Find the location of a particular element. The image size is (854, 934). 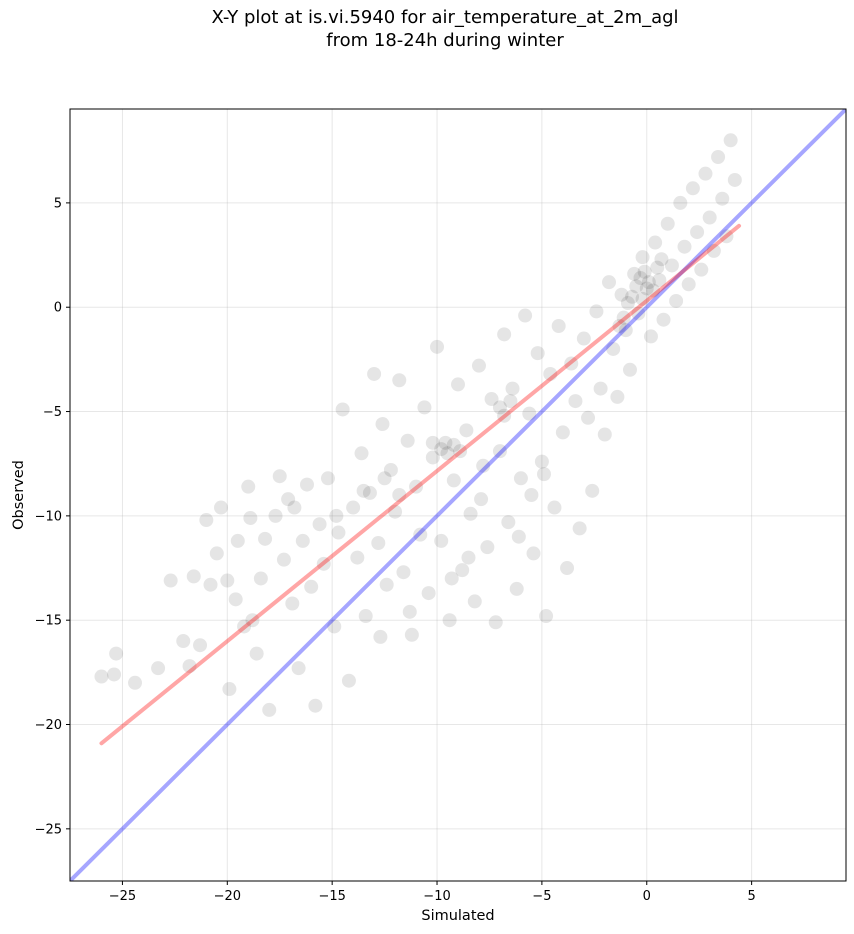

x-tick-label: 0 is located at coordinates (647, 896).